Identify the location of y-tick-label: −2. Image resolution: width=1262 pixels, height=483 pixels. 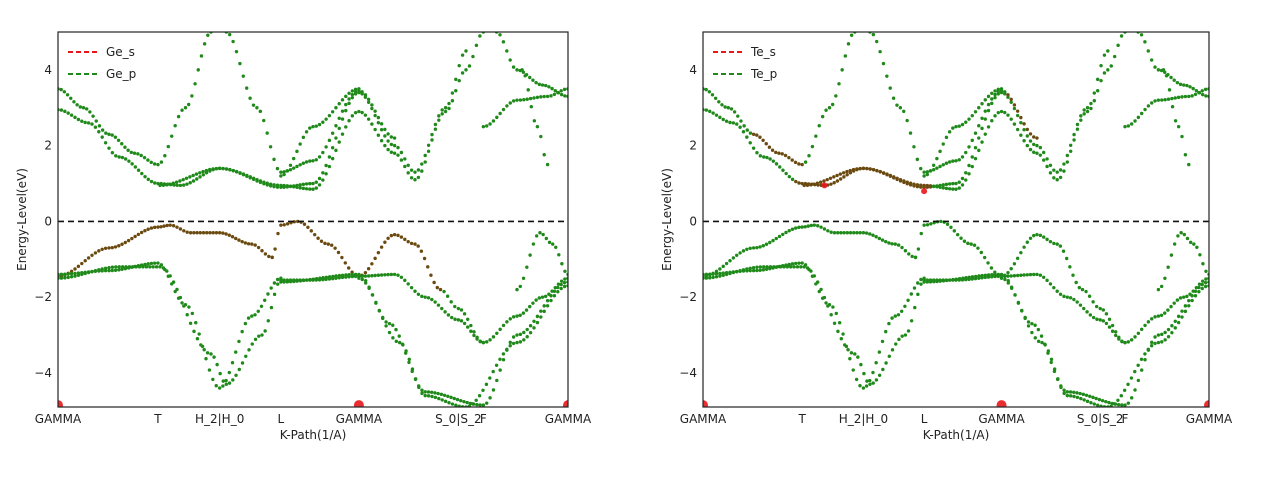
(43, 297).